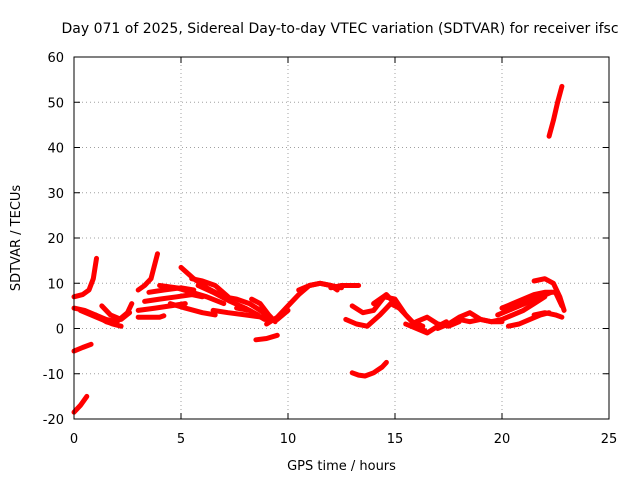  I want to click on y-tick-label: 30, so click(55, 194).